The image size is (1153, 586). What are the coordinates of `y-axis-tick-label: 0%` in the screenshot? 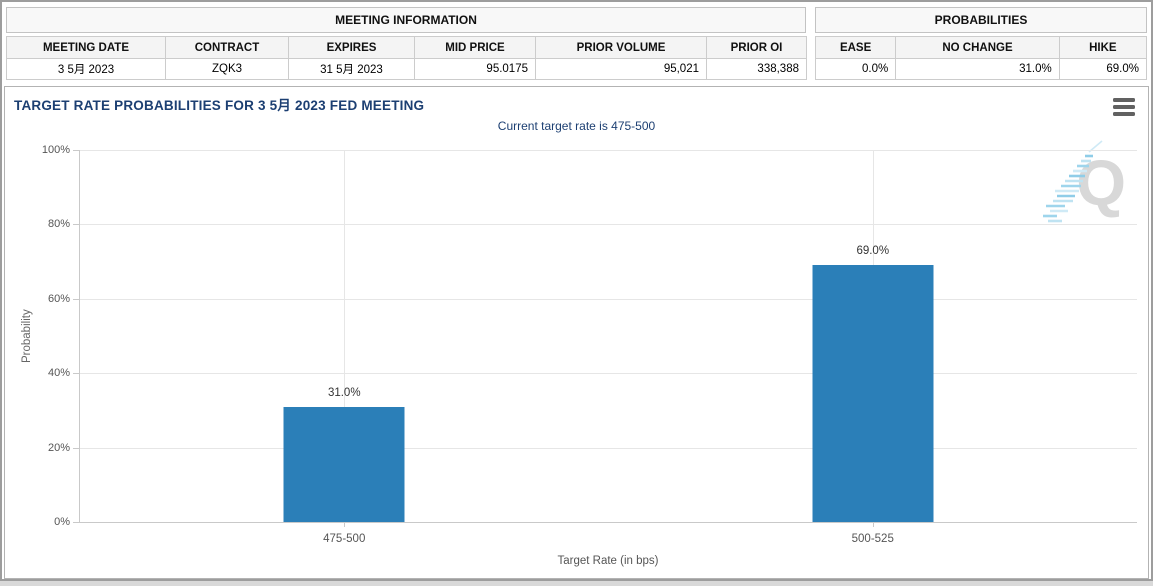 It's located at (62, 522).